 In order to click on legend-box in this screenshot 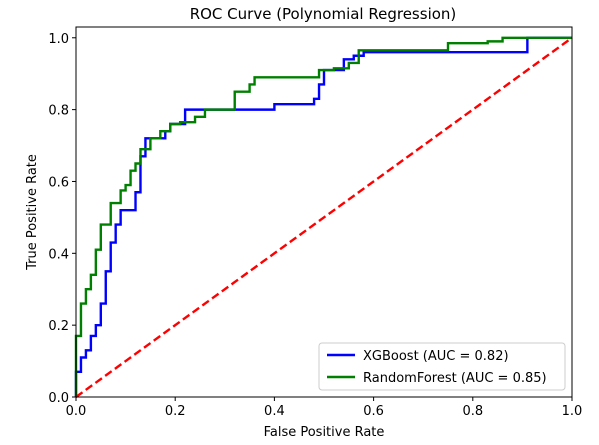, I will do `click(442, 366)`.